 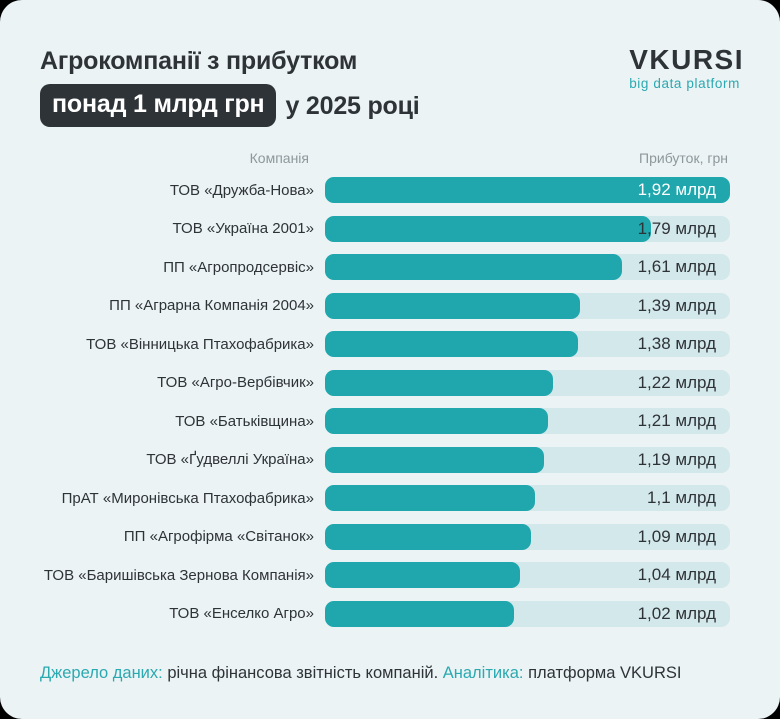 I want to click on profit-value: 1,92 млрд, so click(x=676, y=189).